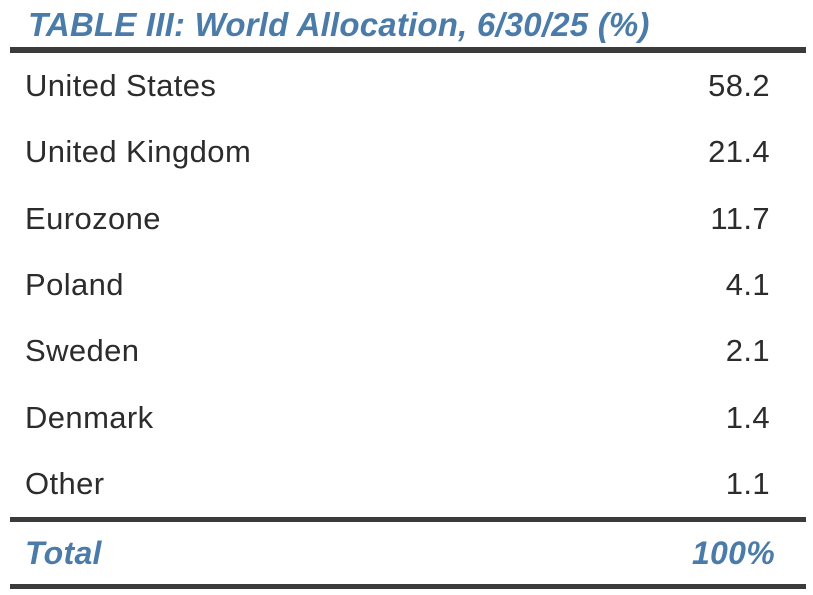  I want to click on row-value: 4.1, so click(747, 284).